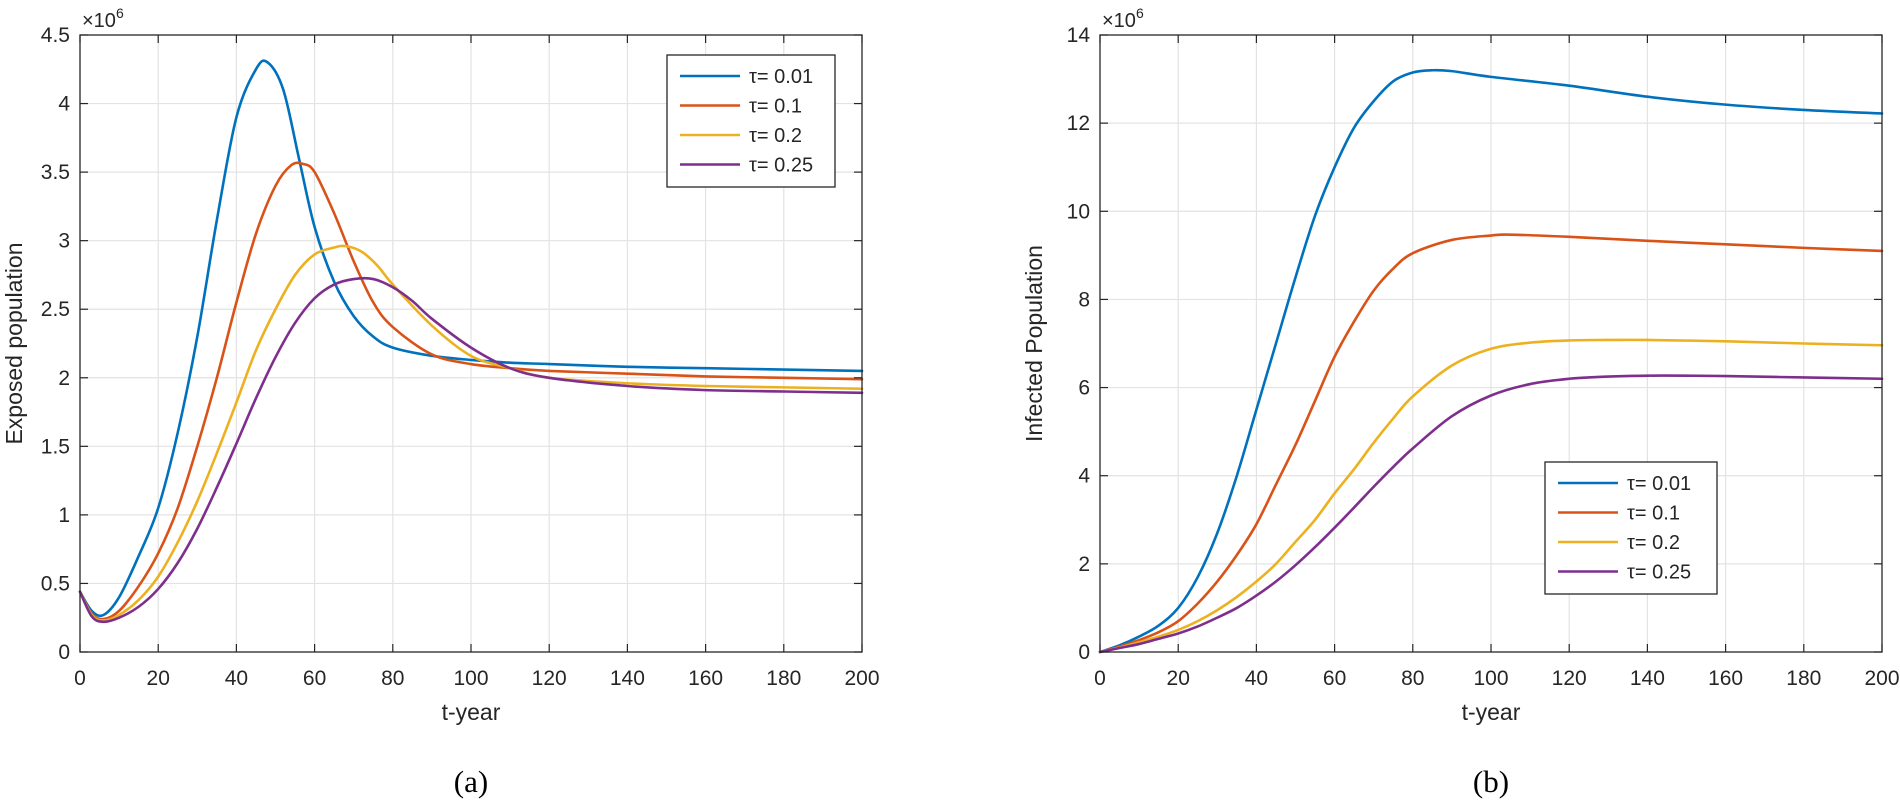 Image resolution: width=1900 pixels, height=802 pixels. I want to click on y-tick-label: 10, so click(1078, 211).